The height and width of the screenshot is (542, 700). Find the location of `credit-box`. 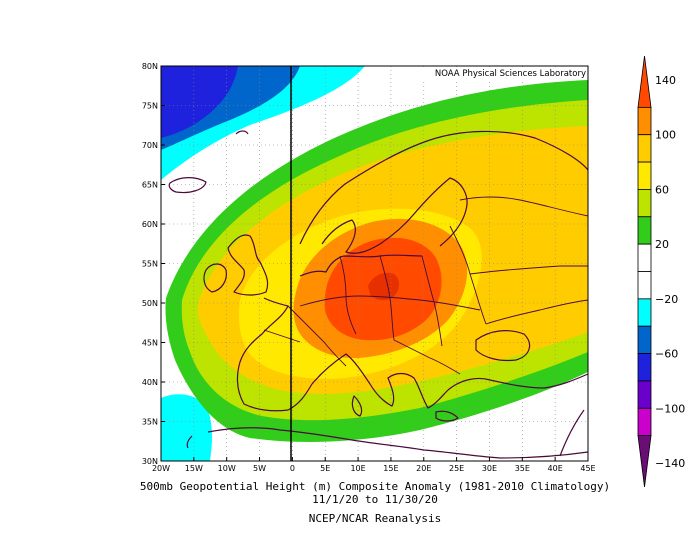

credit-box is located at coordinates (494, 73).